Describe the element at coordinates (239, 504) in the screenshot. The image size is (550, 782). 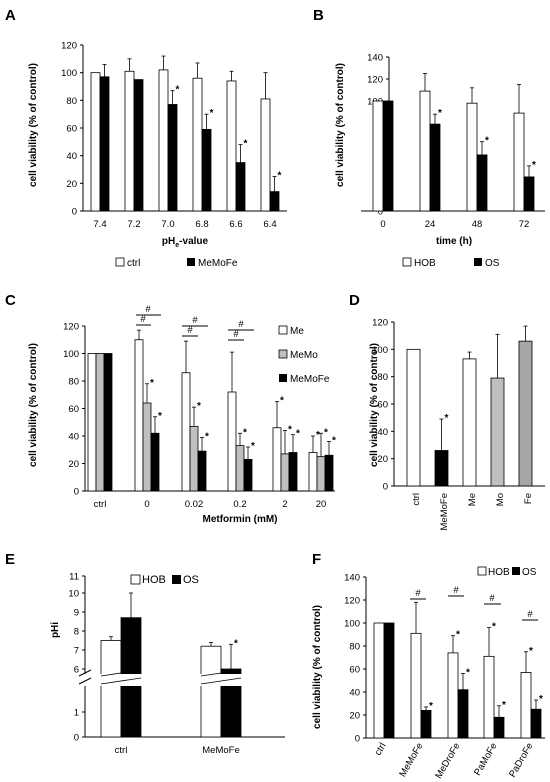
I see `panel-c-xtick: 0.2` at that location.